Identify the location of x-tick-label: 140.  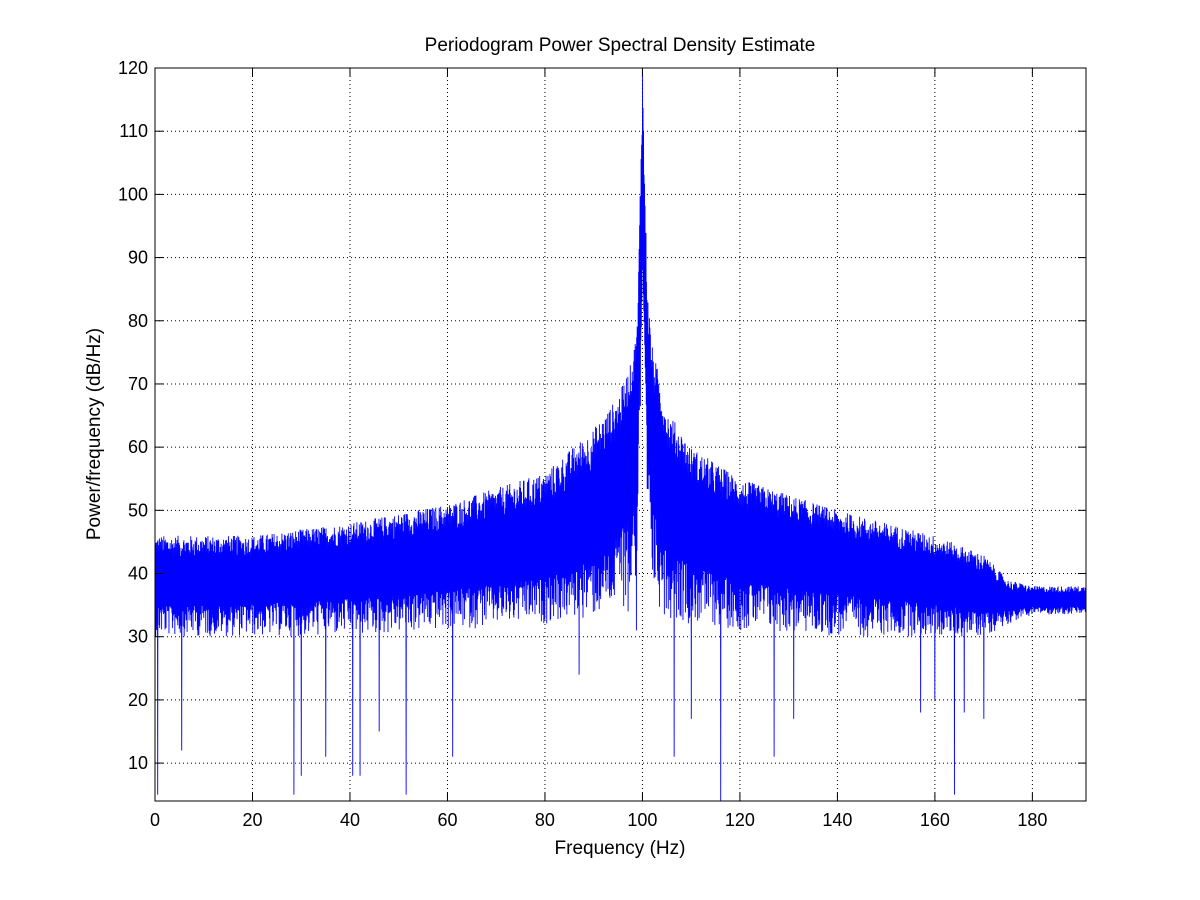
(837, 820).